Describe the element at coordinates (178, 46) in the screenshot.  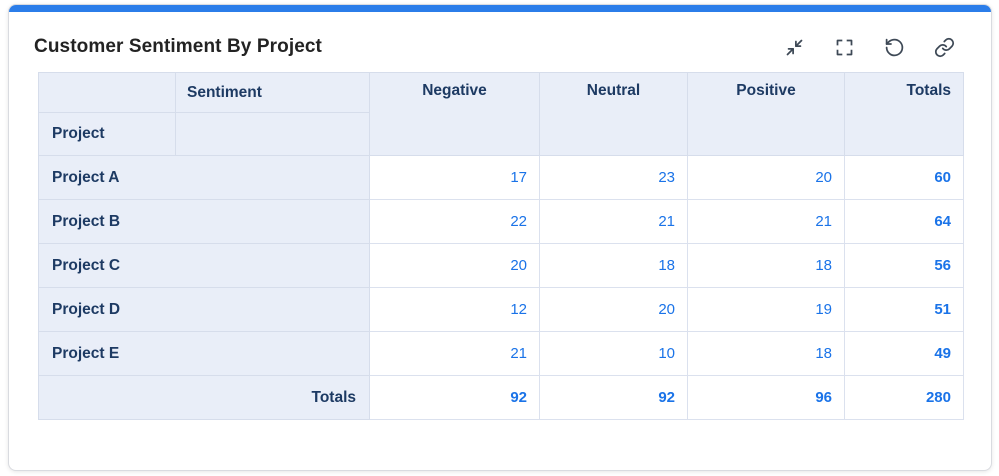
I see `widget-title: Customer Sentiment By Project` at that location.